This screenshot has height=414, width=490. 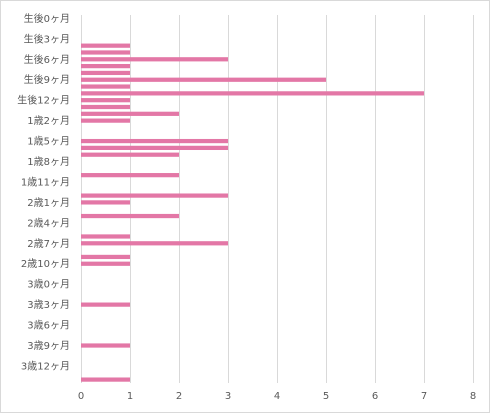 I want to click on y-tick-label: 3歳12ヶ月, so click(x=45, y=366).